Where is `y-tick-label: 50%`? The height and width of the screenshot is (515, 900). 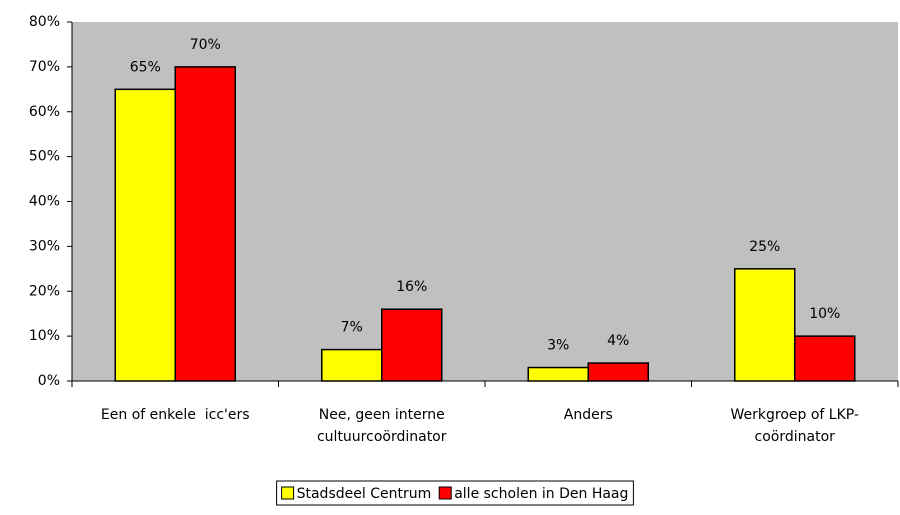 y-tick-label: 50% is located at coordinates (44, 157).